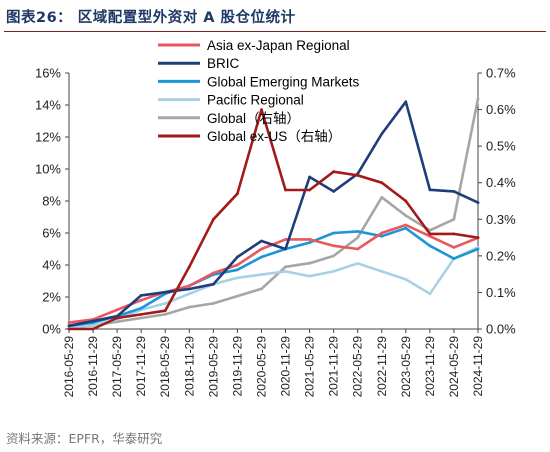 The height and width of the screenshot is (452, 550). I want to click on x-tick-label: 2019-11-29, so click(237, 366).